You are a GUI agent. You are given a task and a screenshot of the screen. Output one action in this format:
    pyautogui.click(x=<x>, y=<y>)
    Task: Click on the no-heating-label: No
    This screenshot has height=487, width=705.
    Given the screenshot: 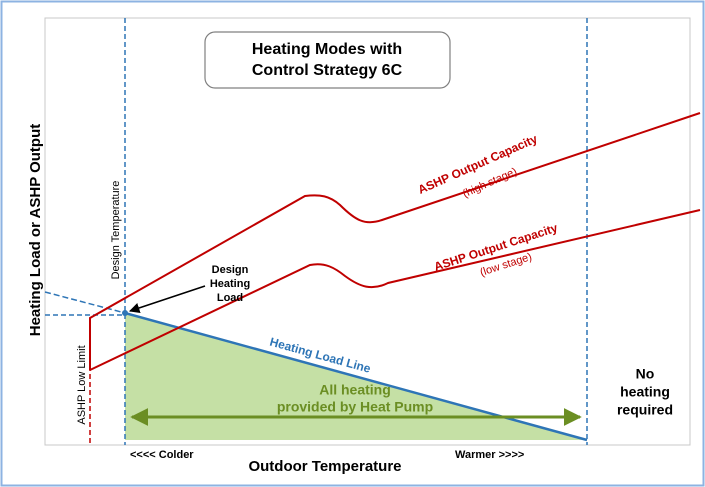 What is the action you would take?
    pyautogui.click(x=645, y=374)
    